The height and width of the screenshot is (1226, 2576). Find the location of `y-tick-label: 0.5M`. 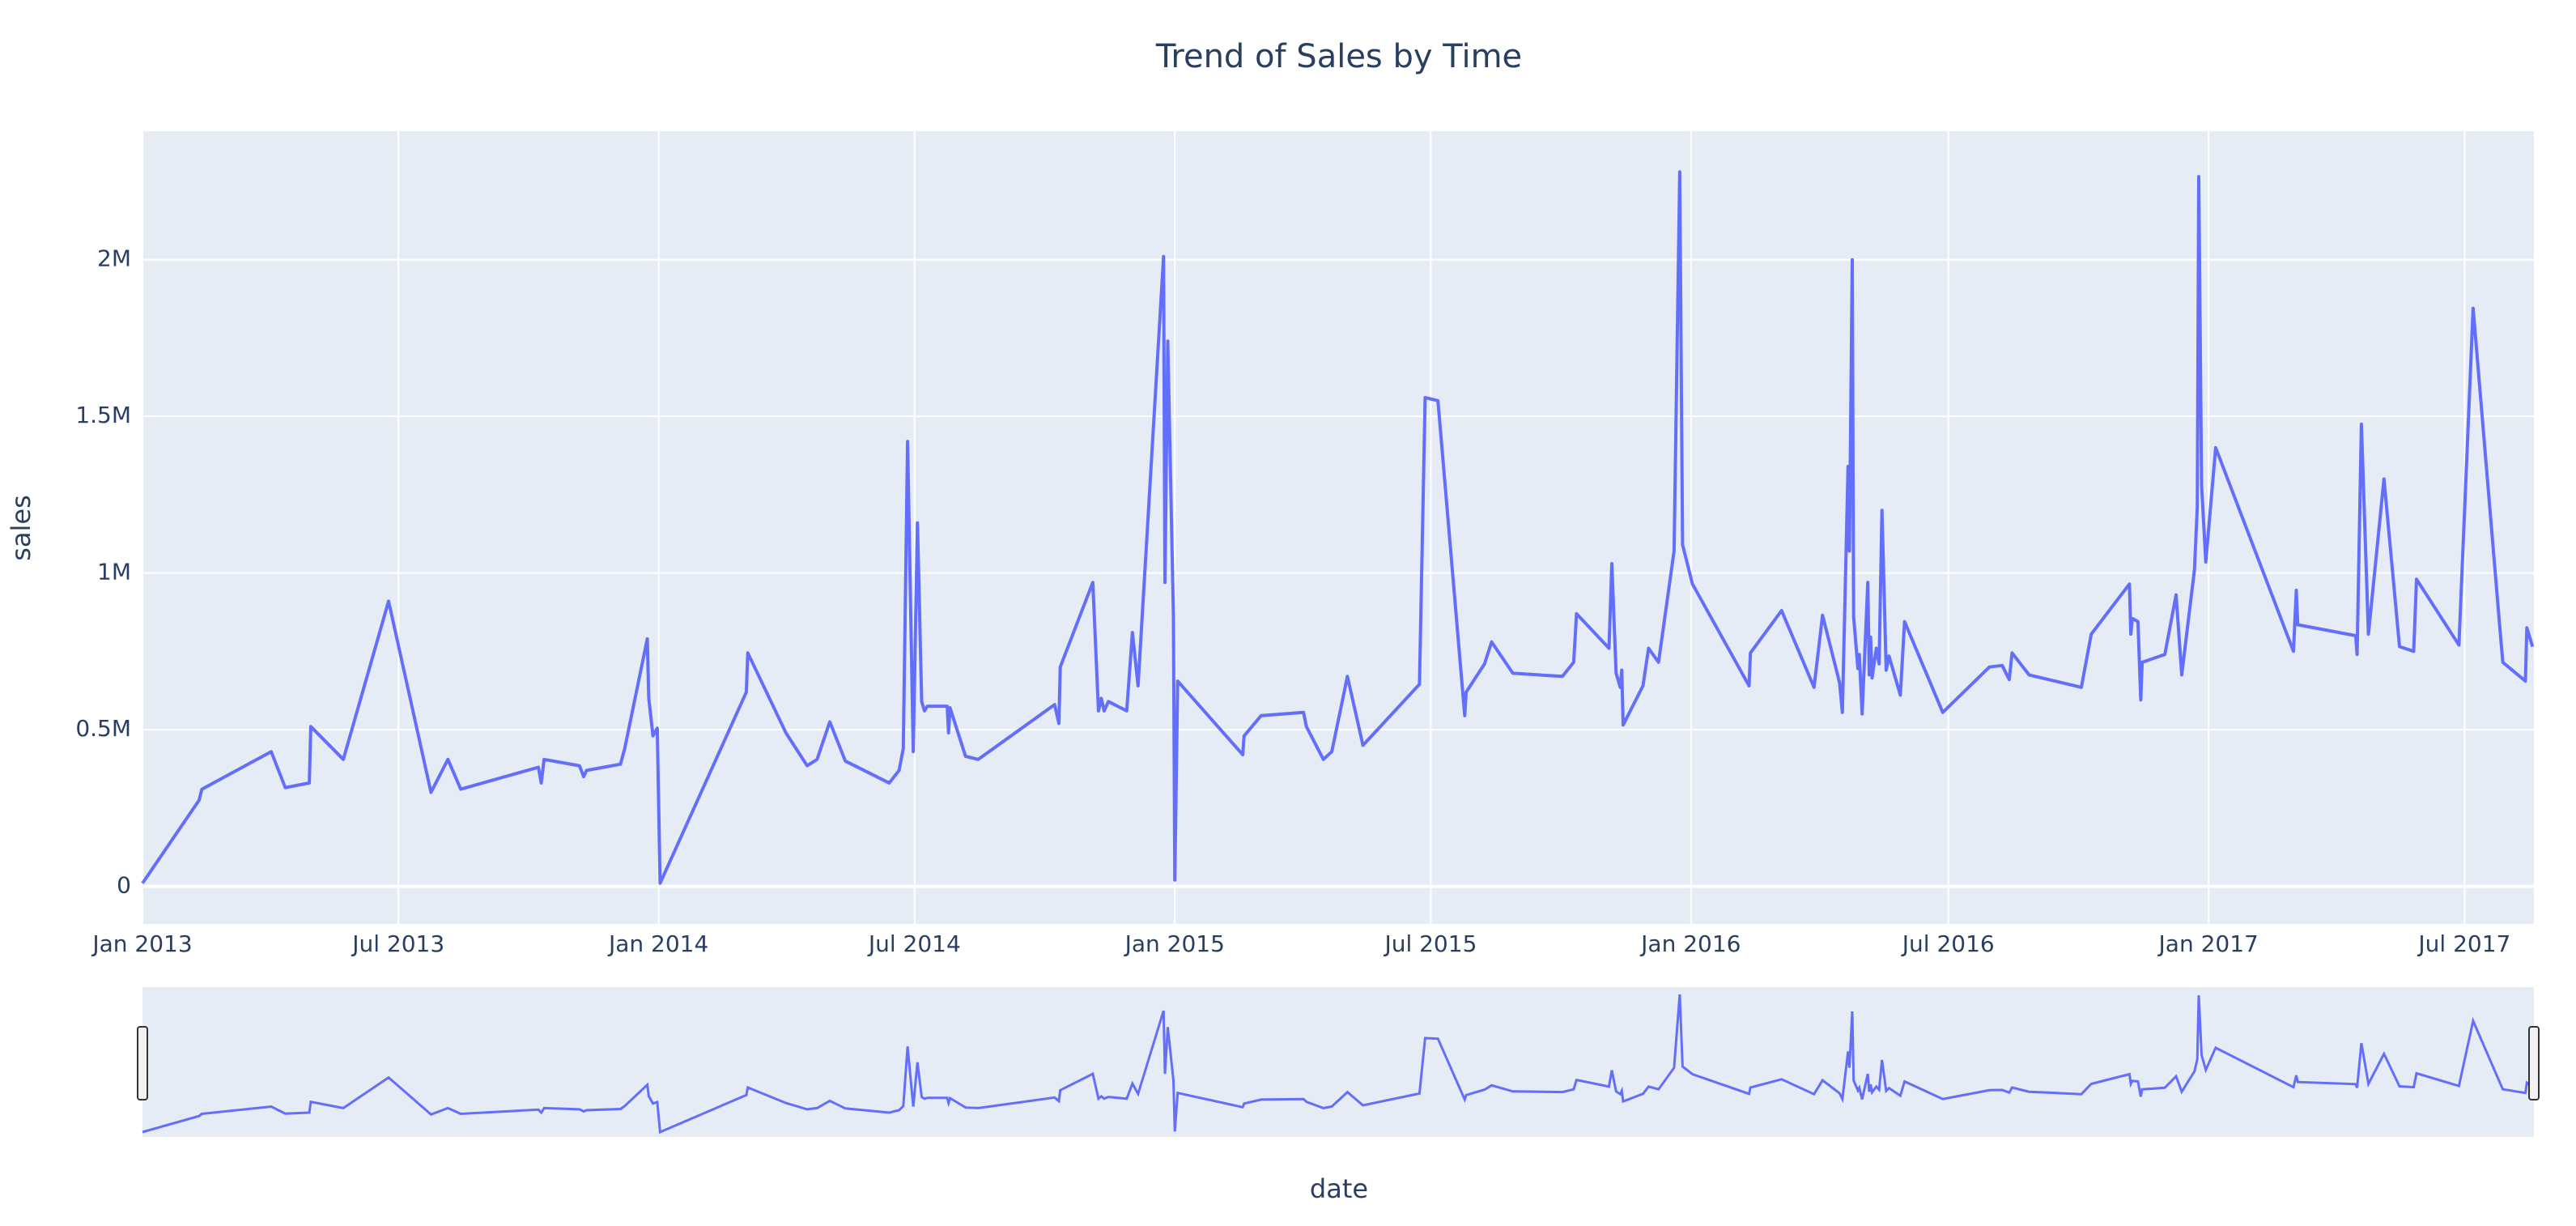

y-tick-label: 0.5M is located at coordinates (103, 729).